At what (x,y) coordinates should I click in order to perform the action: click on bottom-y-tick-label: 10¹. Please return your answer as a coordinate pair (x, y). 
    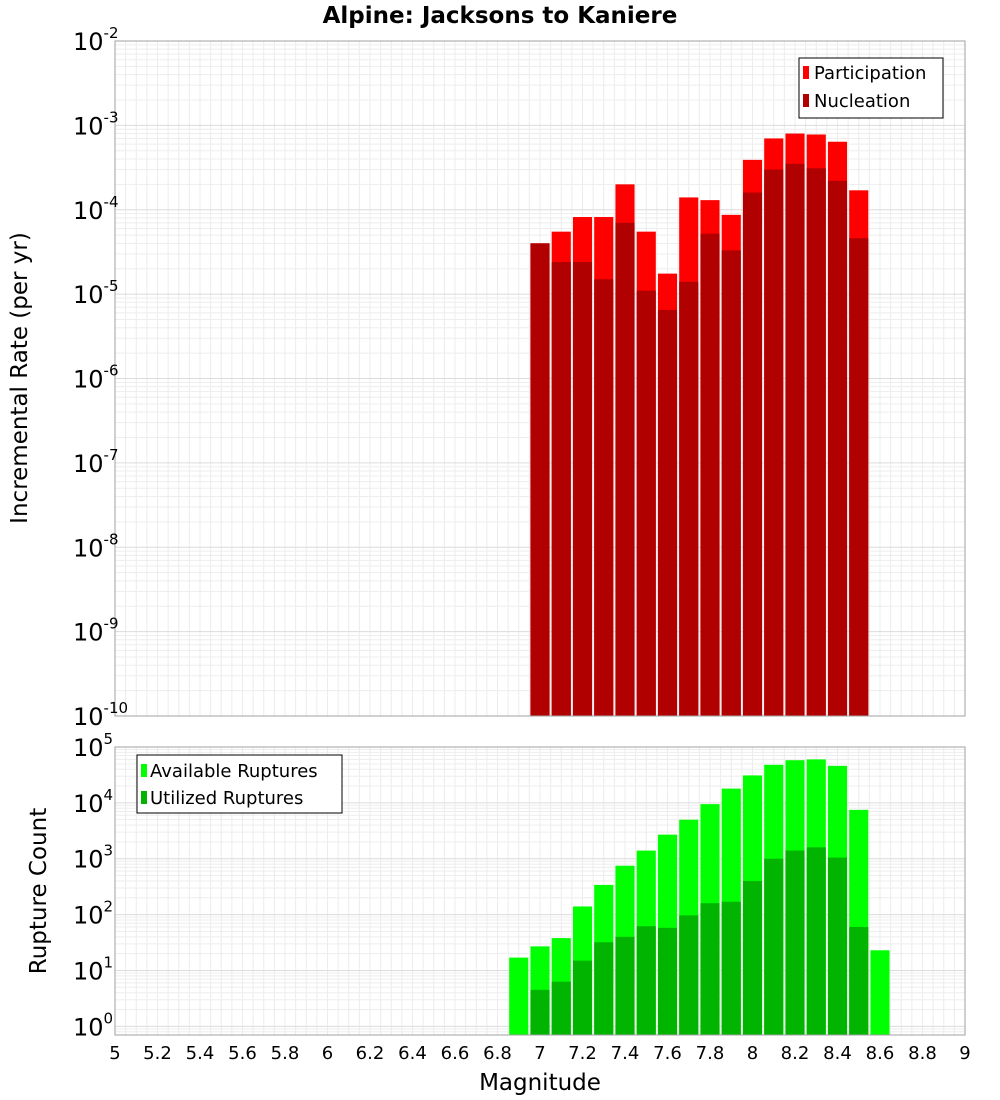
    Looking at the image, I should click on (93, 969).